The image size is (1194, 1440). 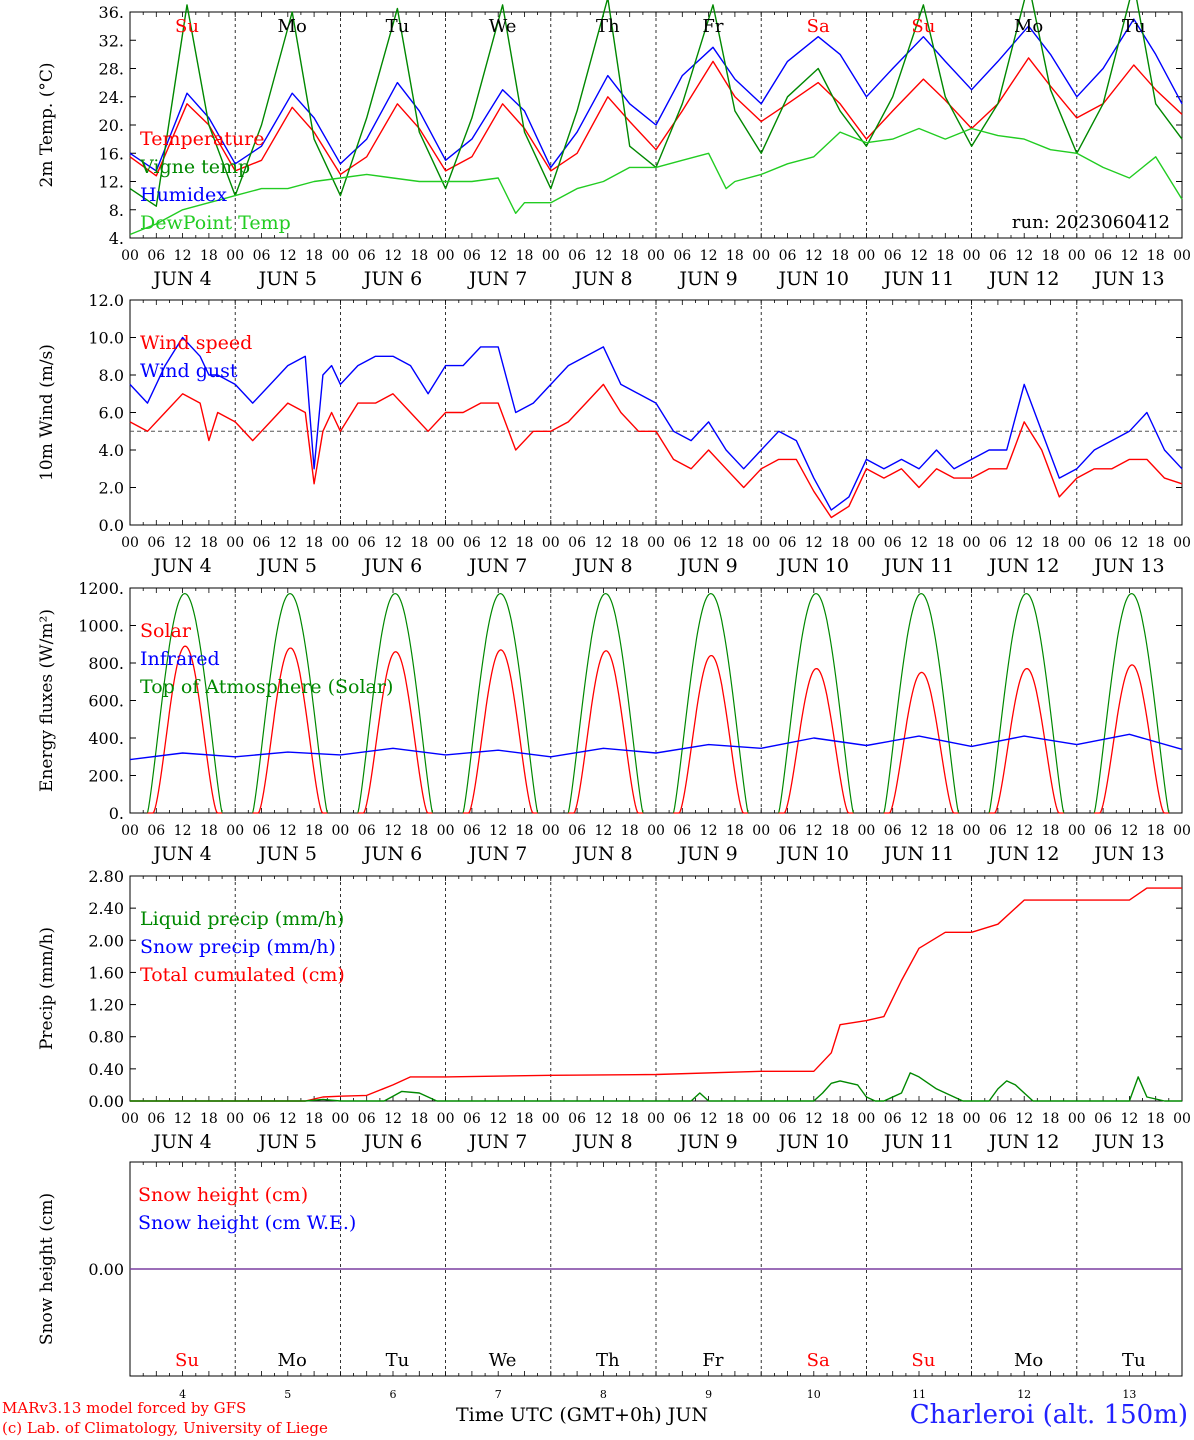 I want to click on temp-y-tick-label: 16., so click(x=111, y=153).